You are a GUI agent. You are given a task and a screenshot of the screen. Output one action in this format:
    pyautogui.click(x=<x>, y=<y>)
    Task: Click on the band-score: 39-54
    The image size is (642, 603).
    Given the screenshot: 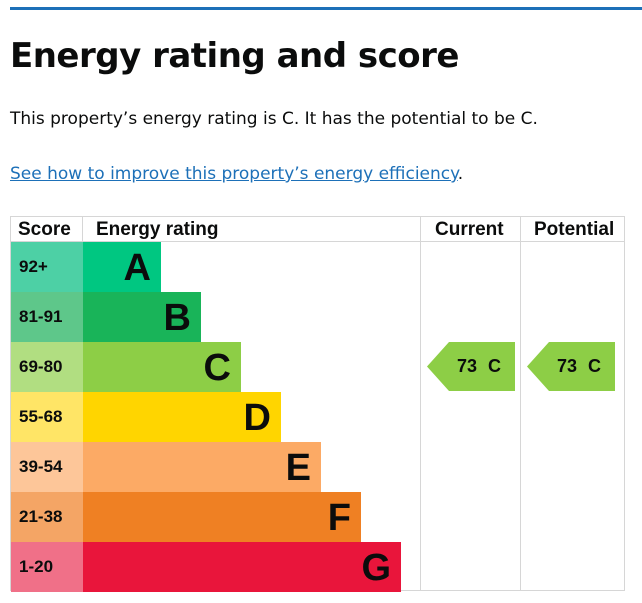 What is the action you would take?
    pyautogui.click(x=47, y=467)
    